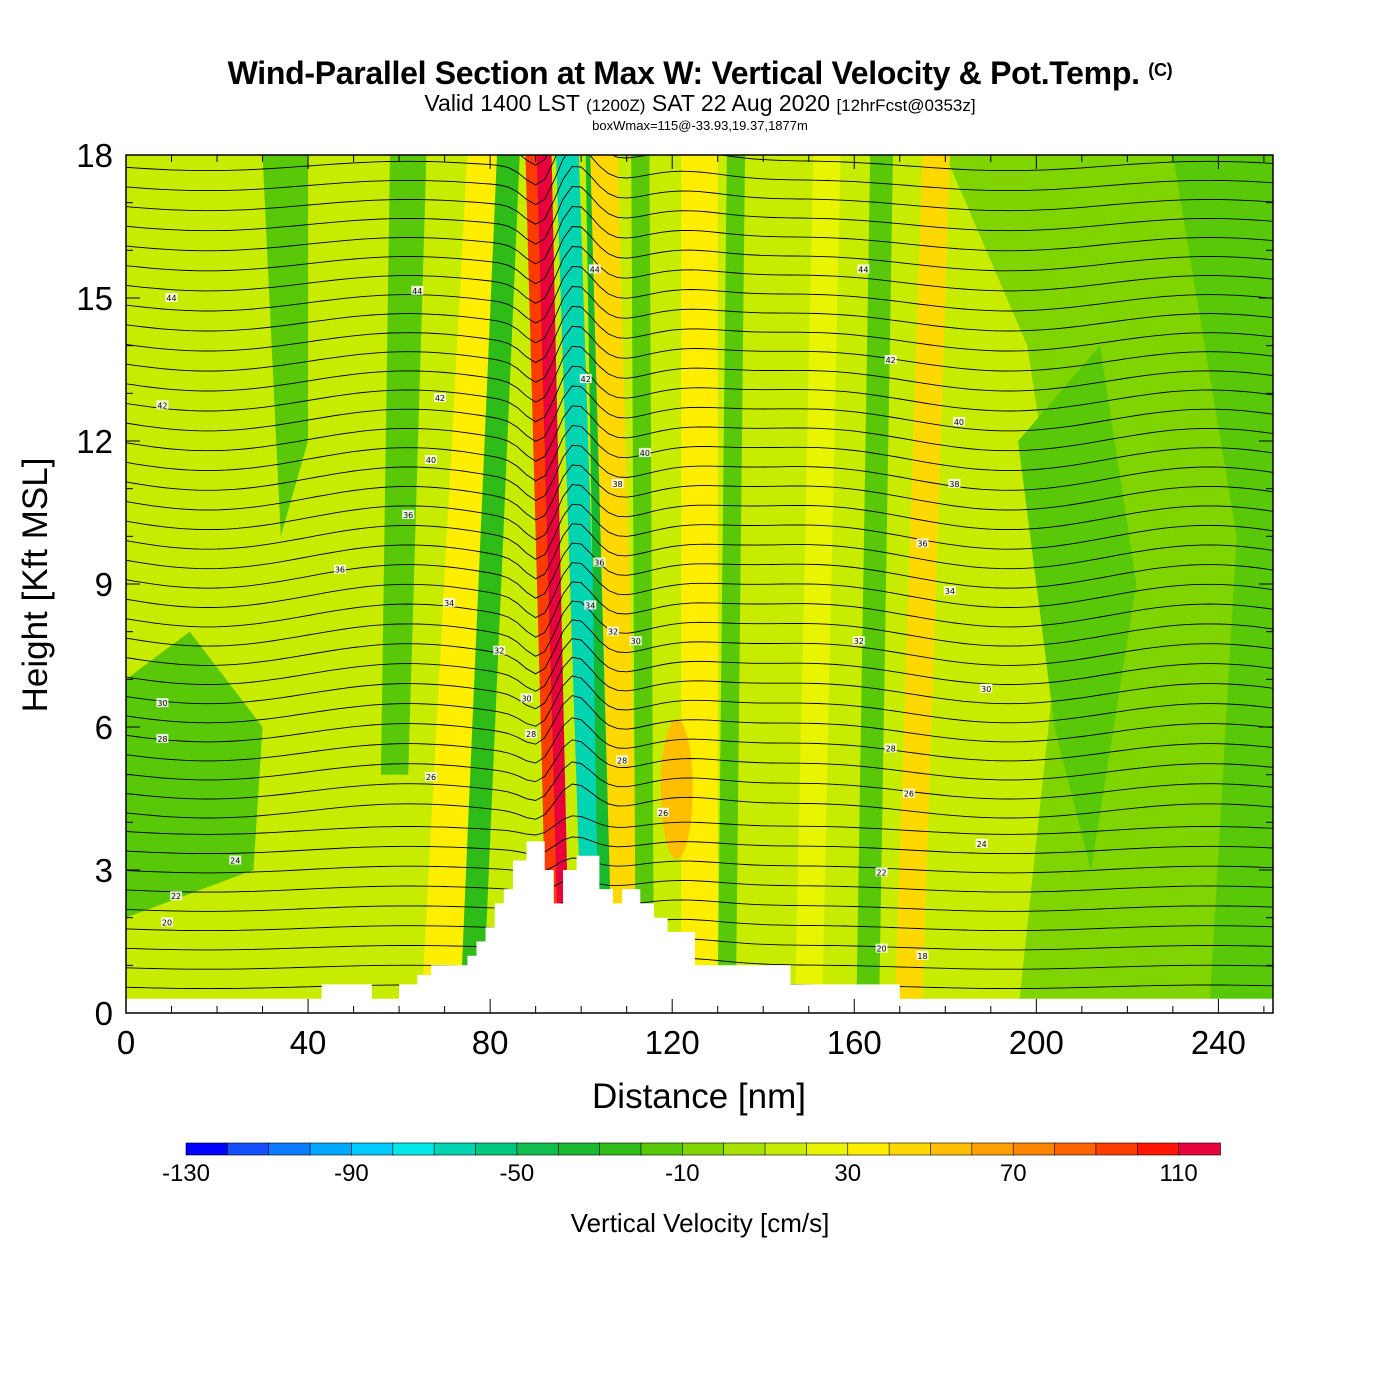 The width and height of the screenshot is (1400, 1400). Describe the element at coordinates (449, 603) in the screenshot. I see `contour-label: 34` at that location.